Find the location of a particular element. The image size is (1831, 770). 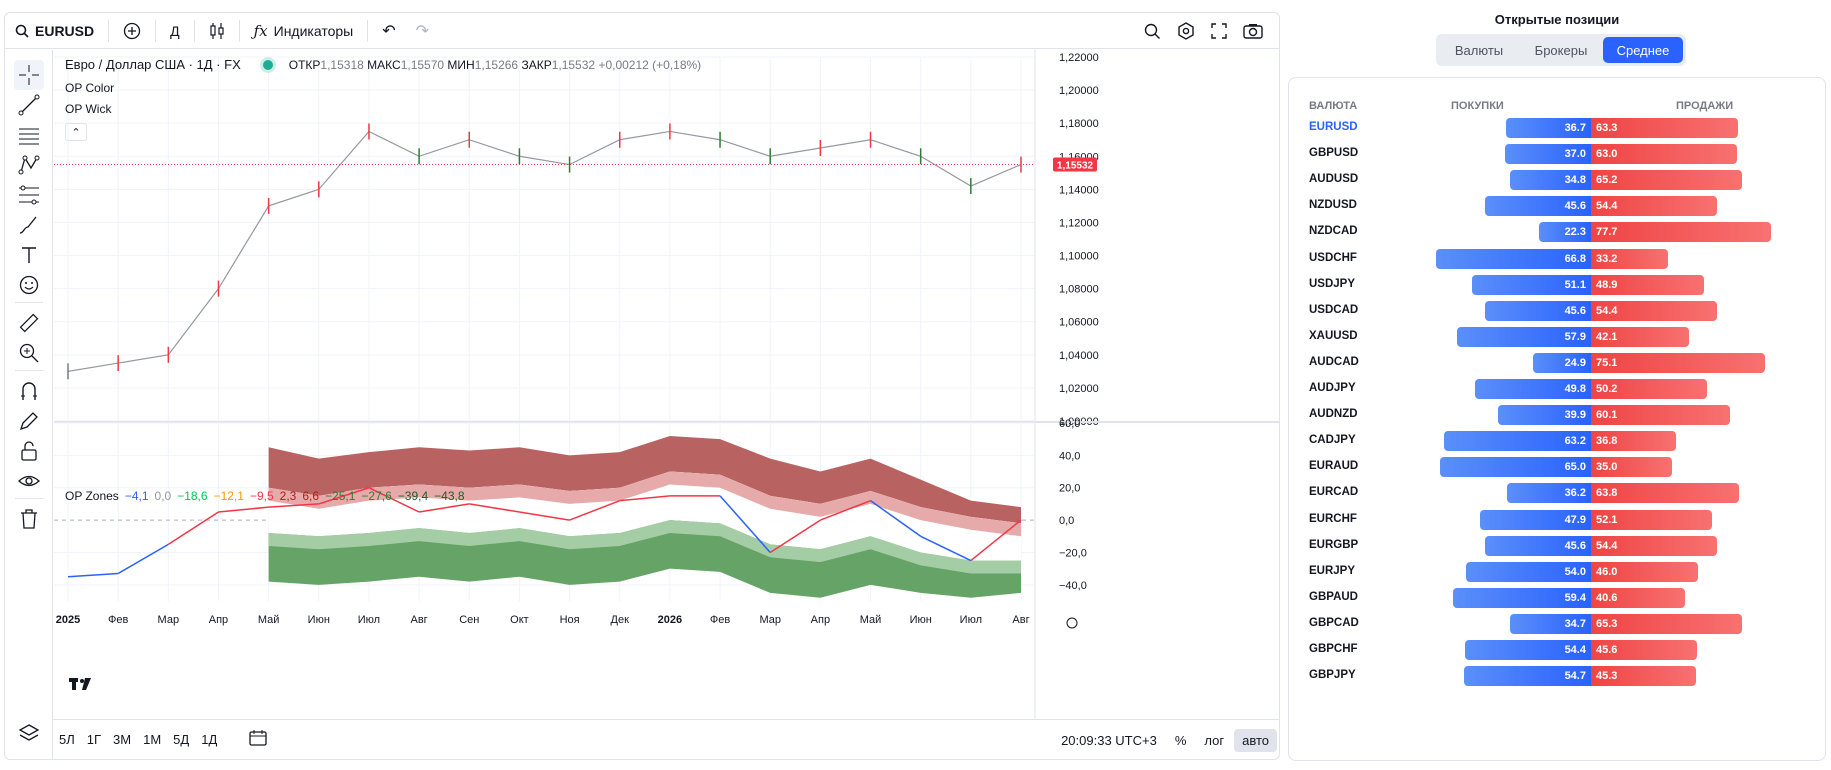

time-tick-label: Окт is located at coordinates (519, 620).